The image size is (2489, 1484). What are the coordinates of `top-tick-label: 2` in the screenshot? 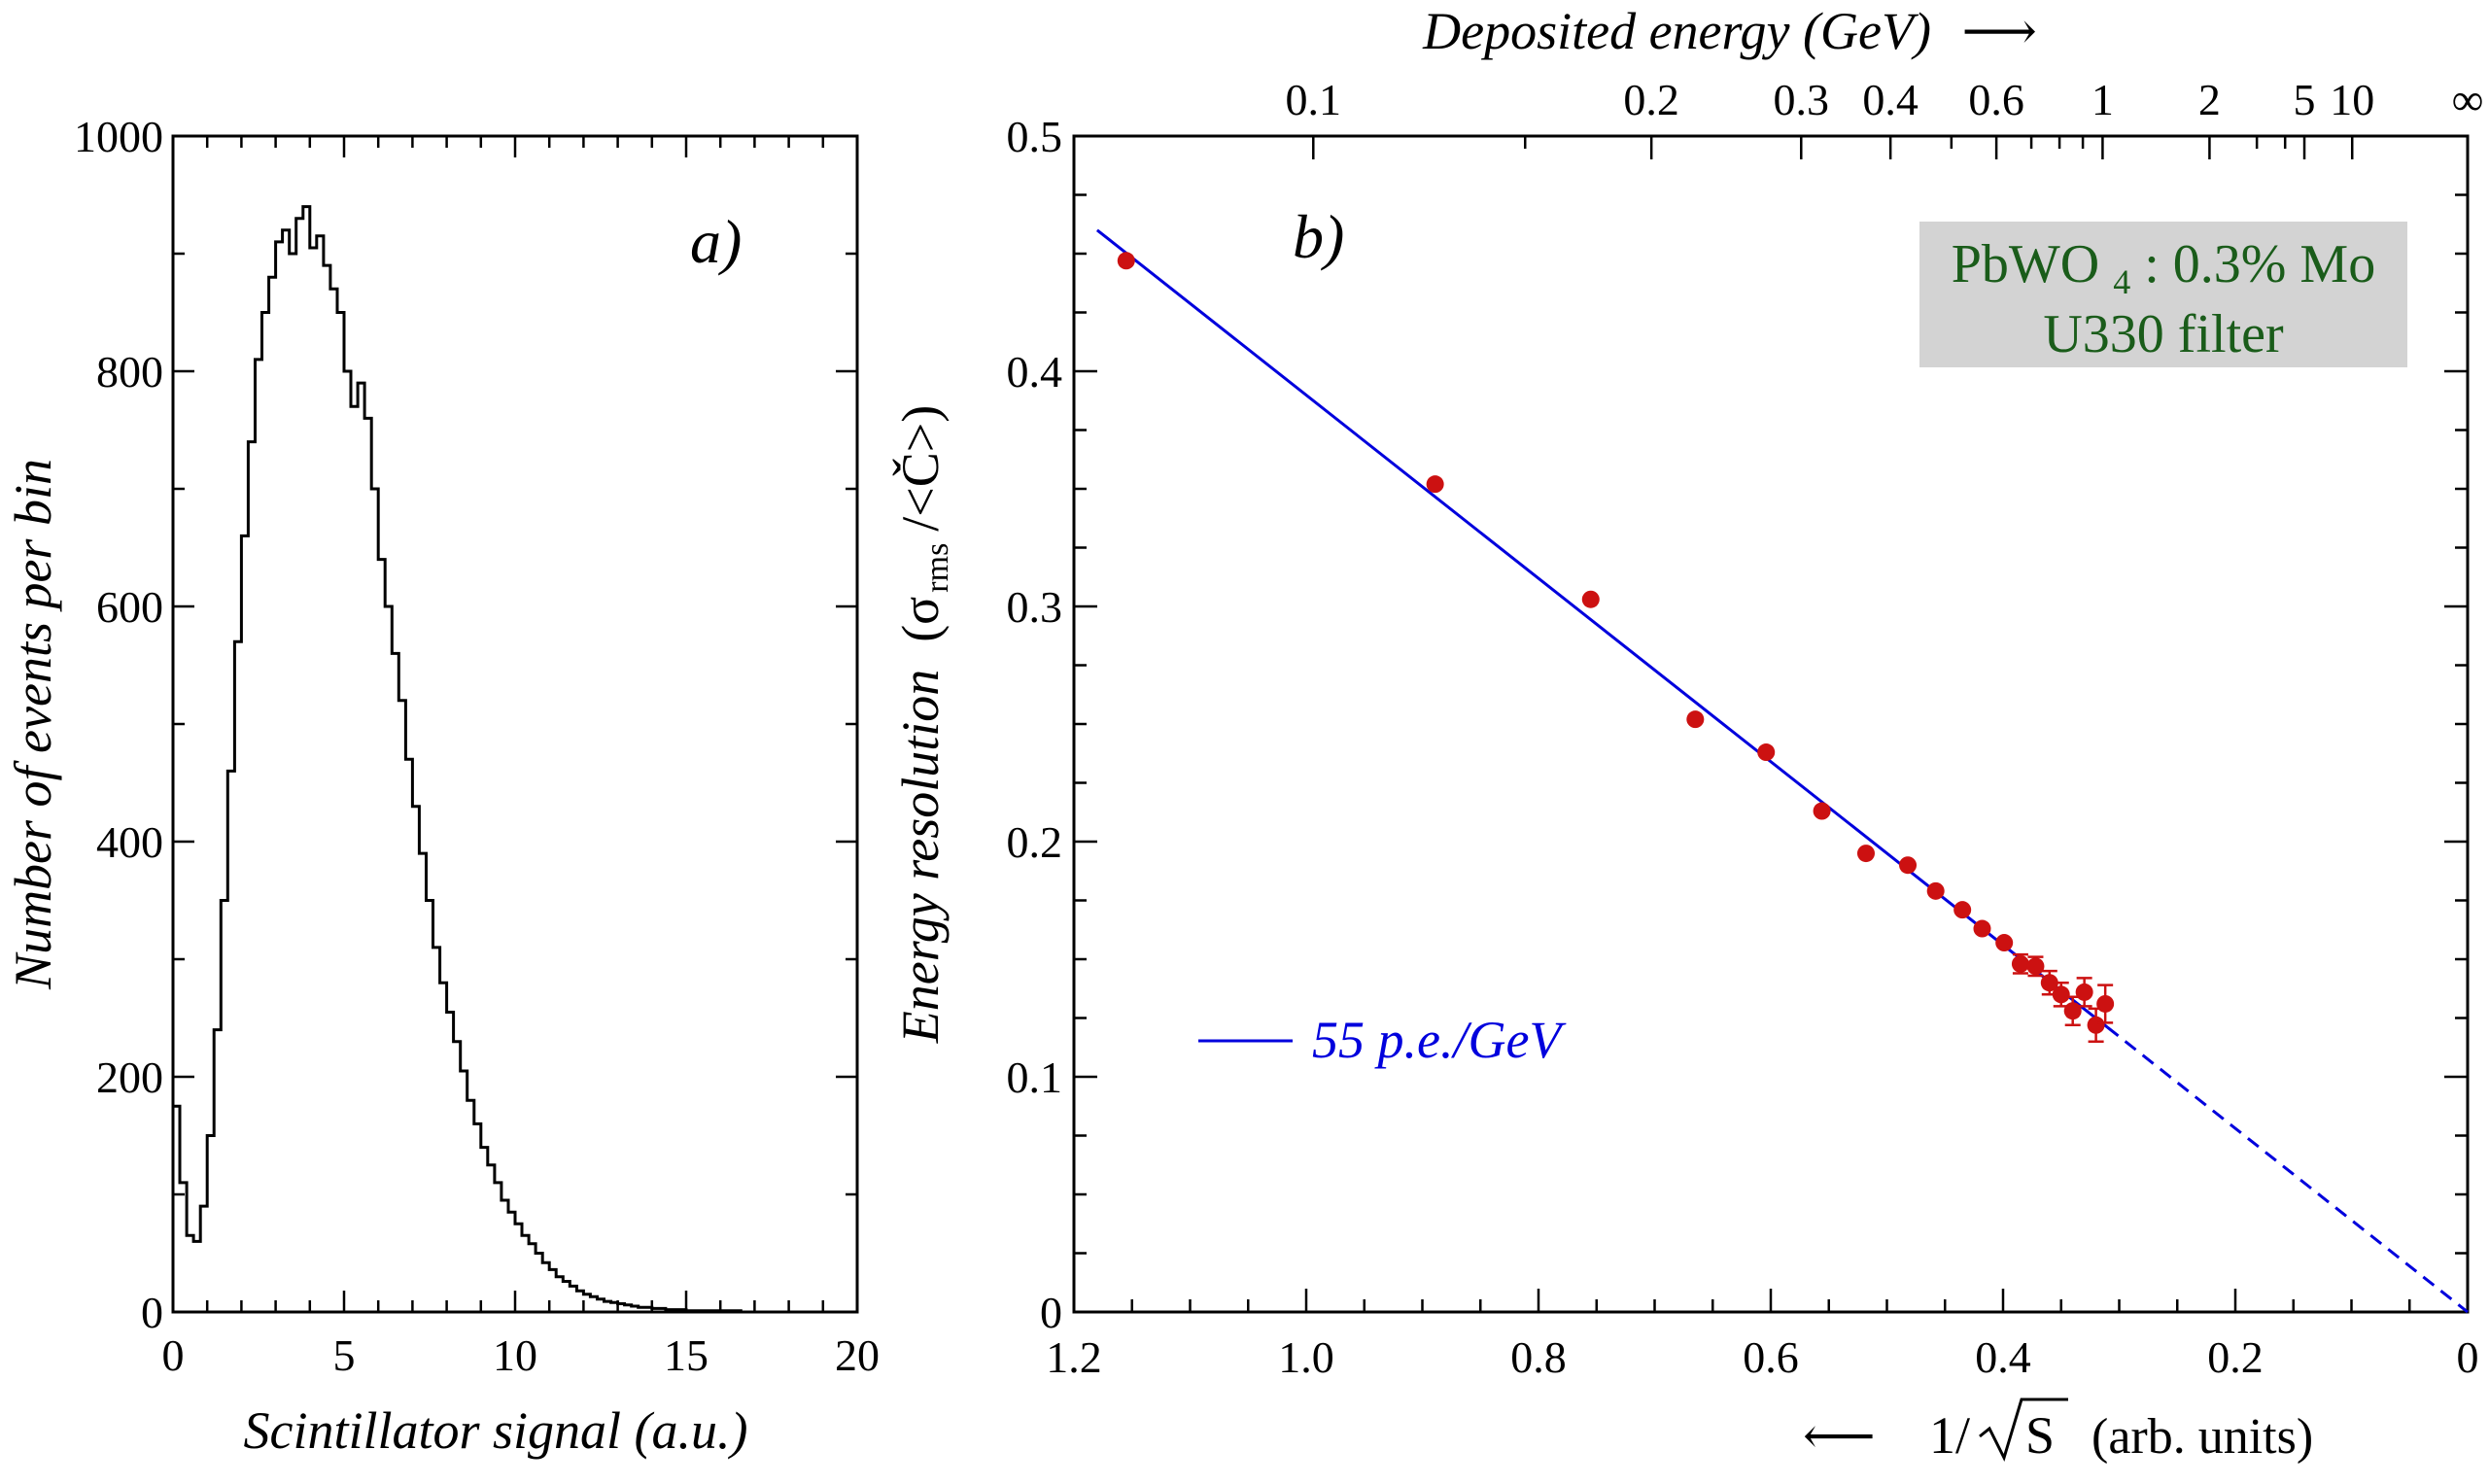 It's located at (2209, 99).